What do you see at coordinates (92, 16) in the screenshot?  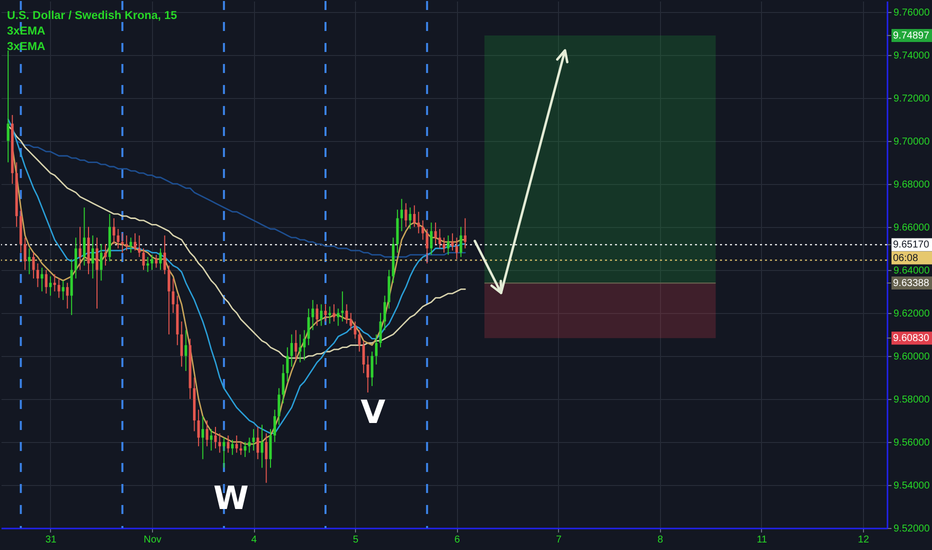 I see `text: U.S. Dollar / Swedish Krona, 15` at bounding box center [92, 16].